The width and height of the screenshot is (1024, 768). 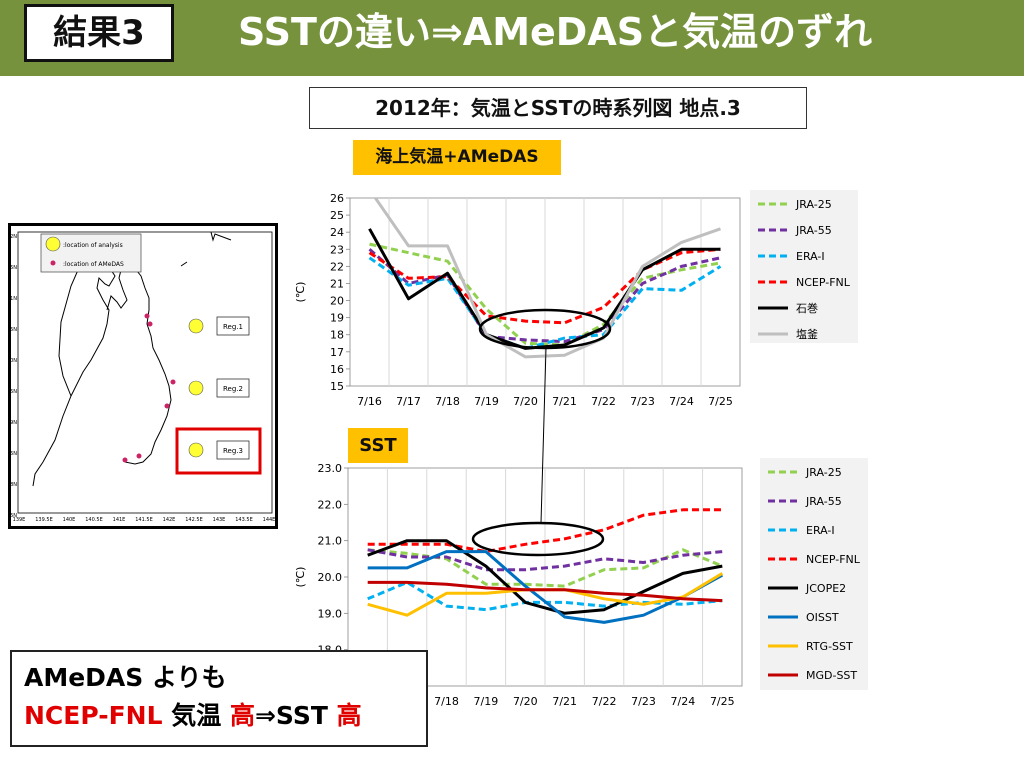 What do you see at coordinates (337, 215) in the screenshot?
I see `y-tick-label: 25` at bounding box center [337, 215].